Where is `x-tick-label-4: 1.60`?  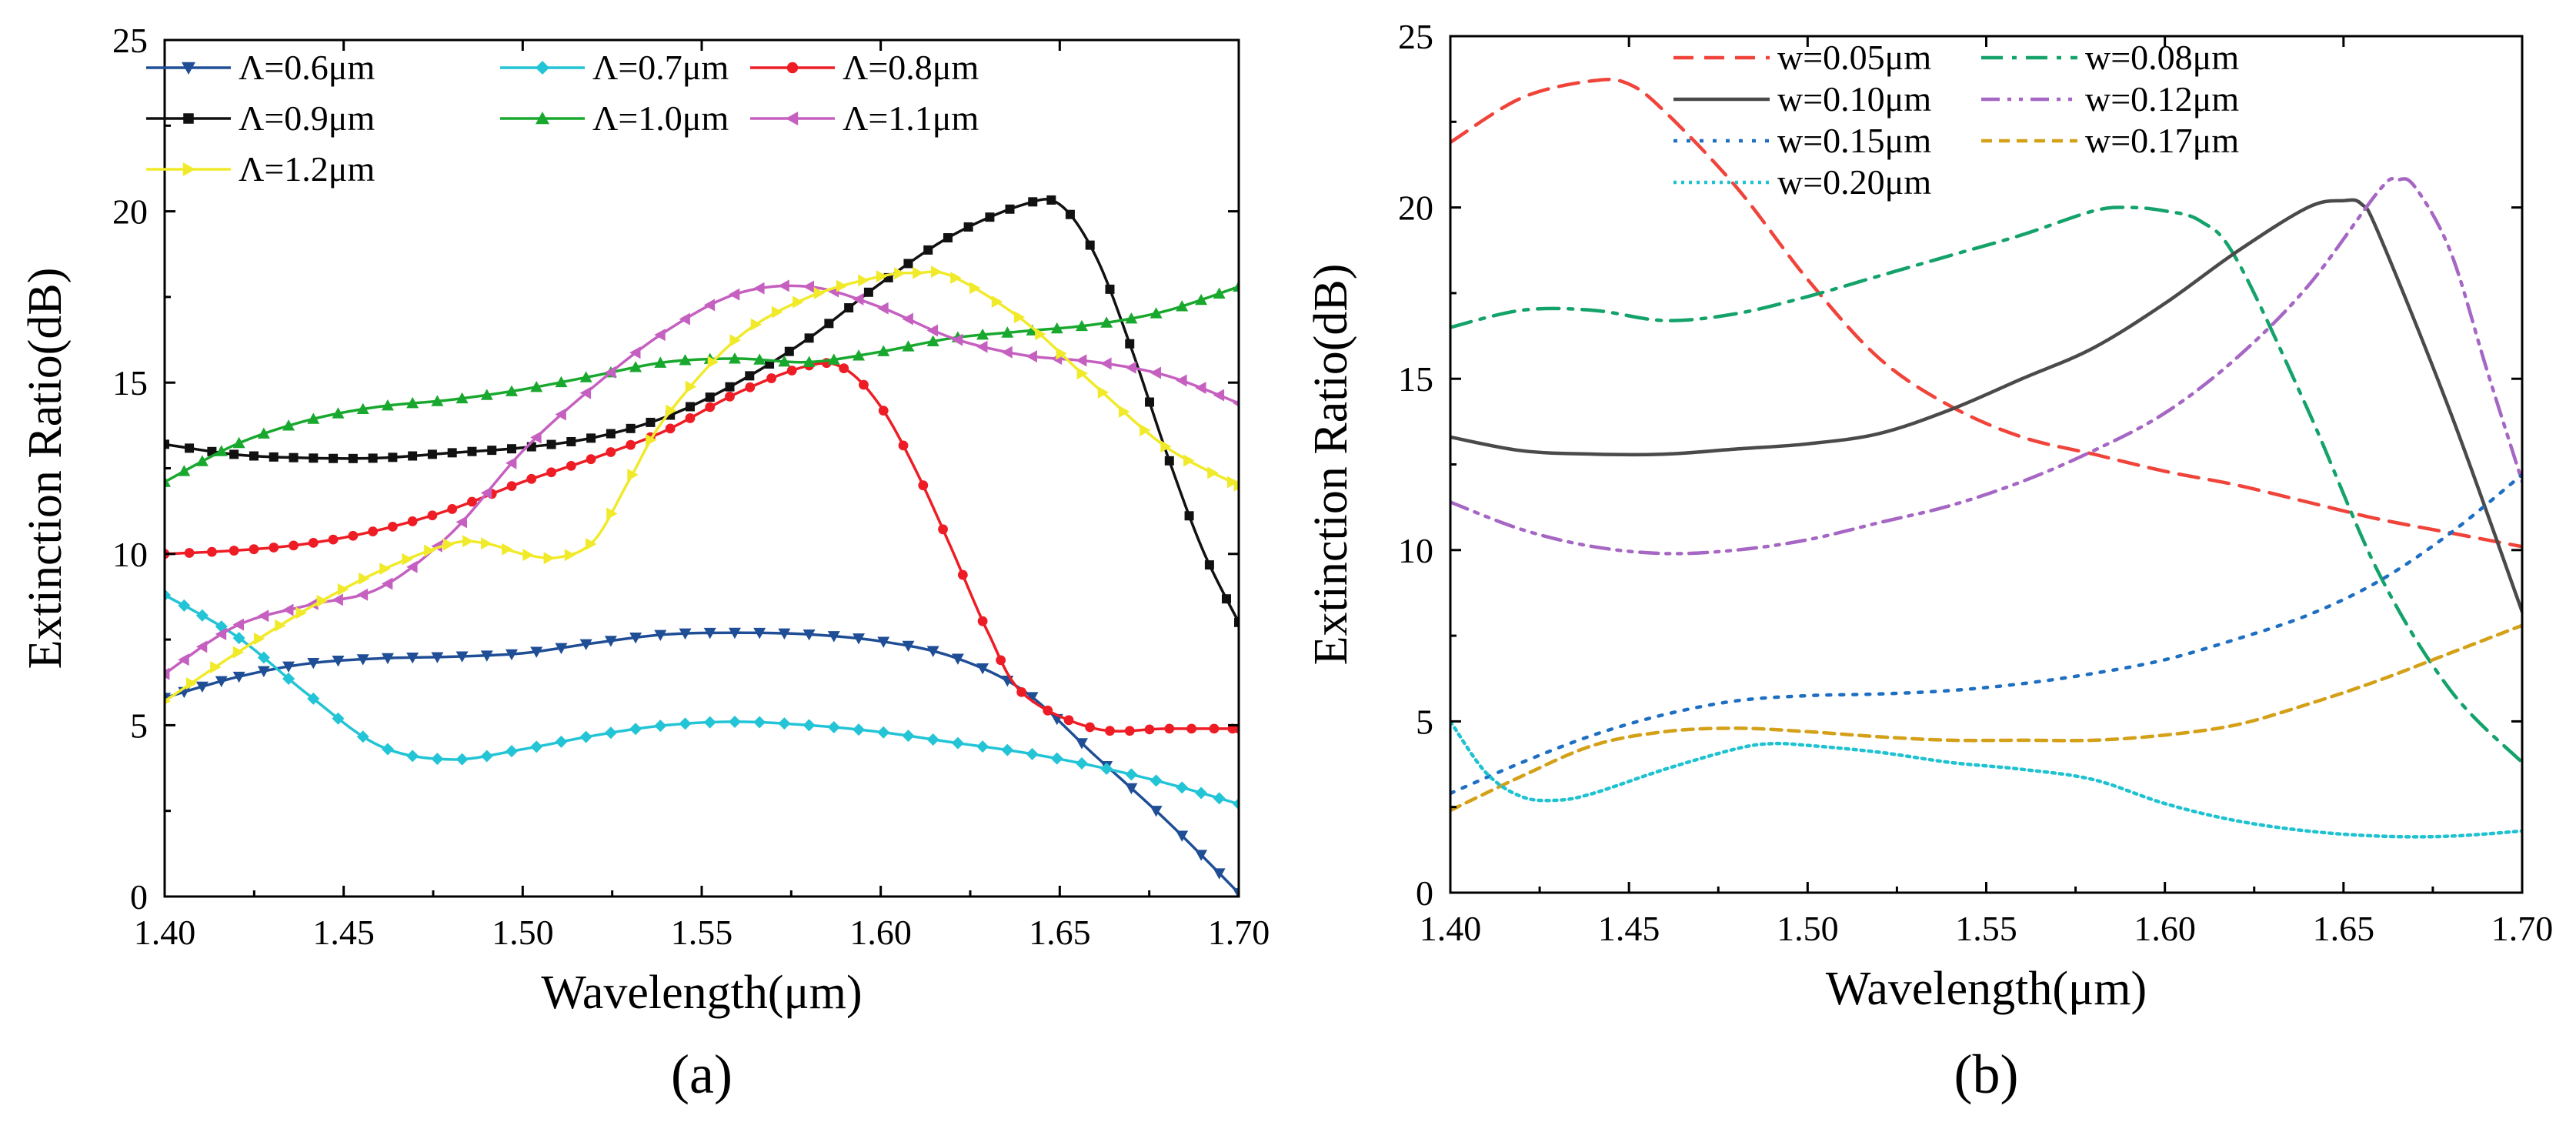
x-tick-label-4: 1.60 is located at coordinates (2165, 928).